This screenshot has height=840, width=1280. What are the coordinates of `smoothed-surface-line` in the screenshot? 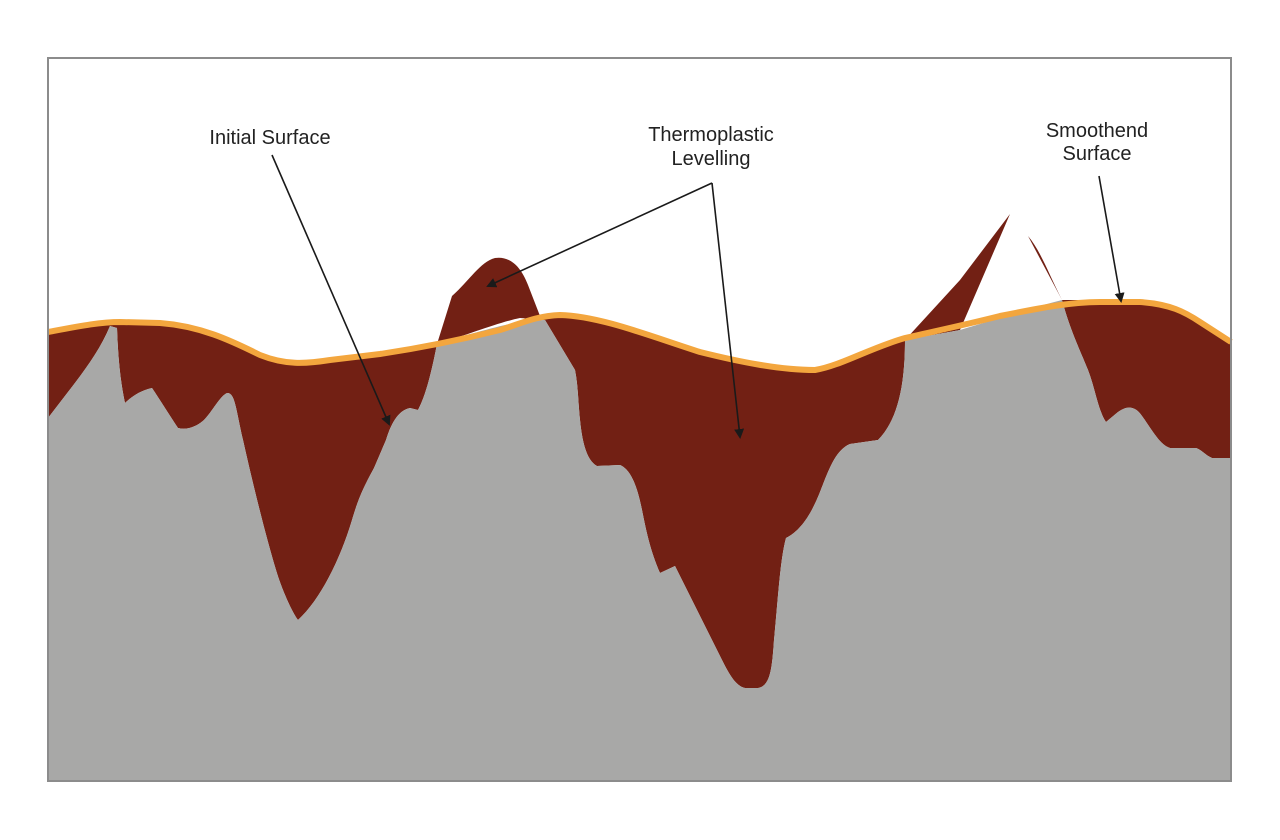 It's located at (640, 336).